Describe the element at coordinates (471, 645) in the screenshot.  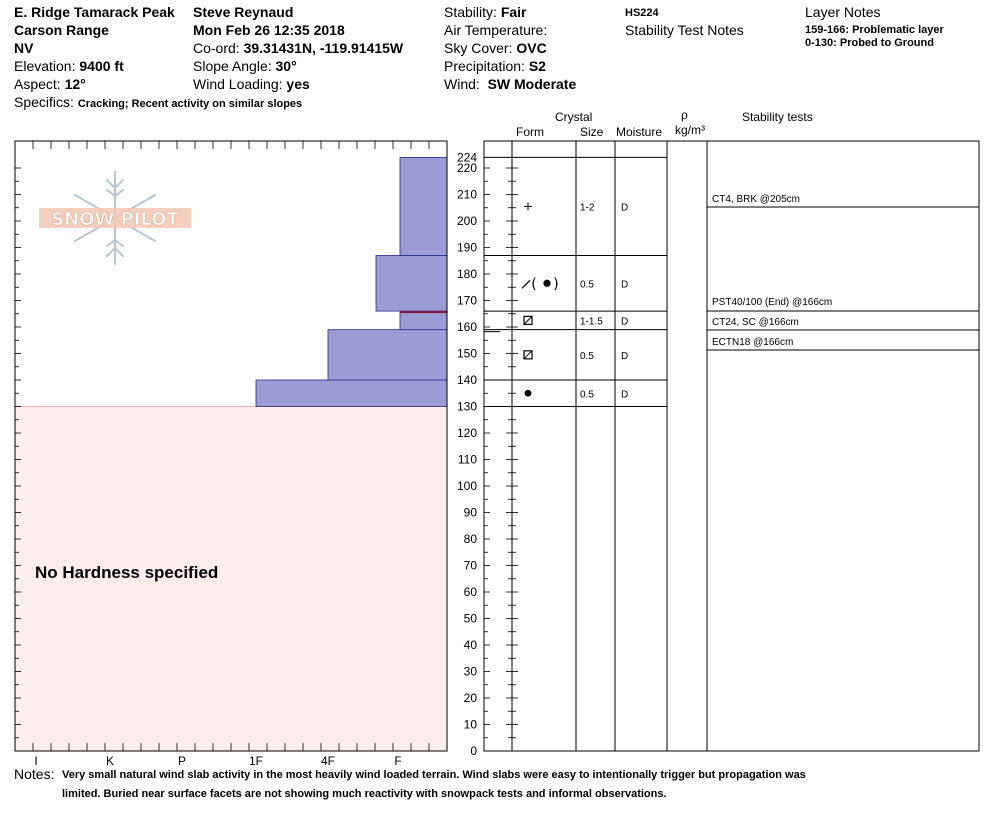
I see `height-label: 40` at that location.